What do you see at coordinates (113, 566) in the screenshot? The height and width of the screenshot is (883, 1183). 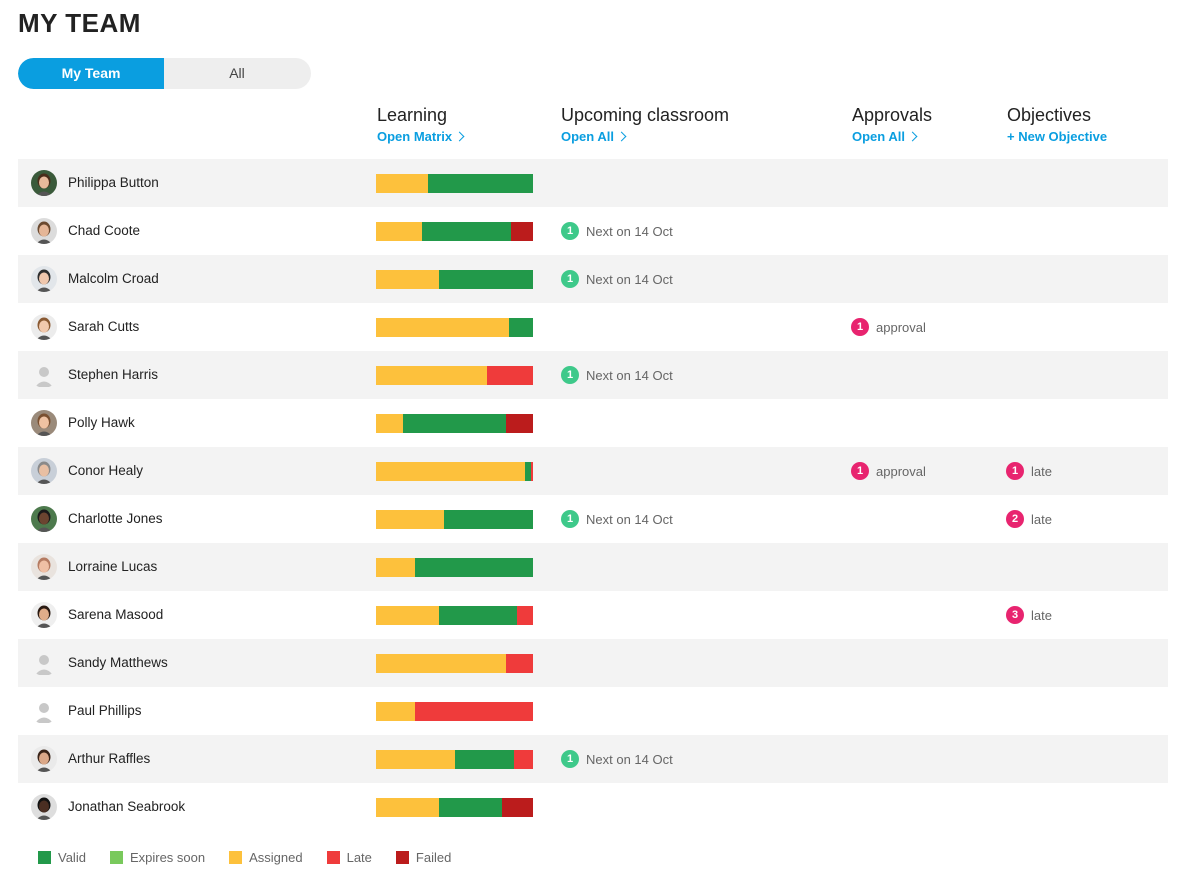 I see `member-name: Lorraine Lucas` at bounding box center [113, 566].